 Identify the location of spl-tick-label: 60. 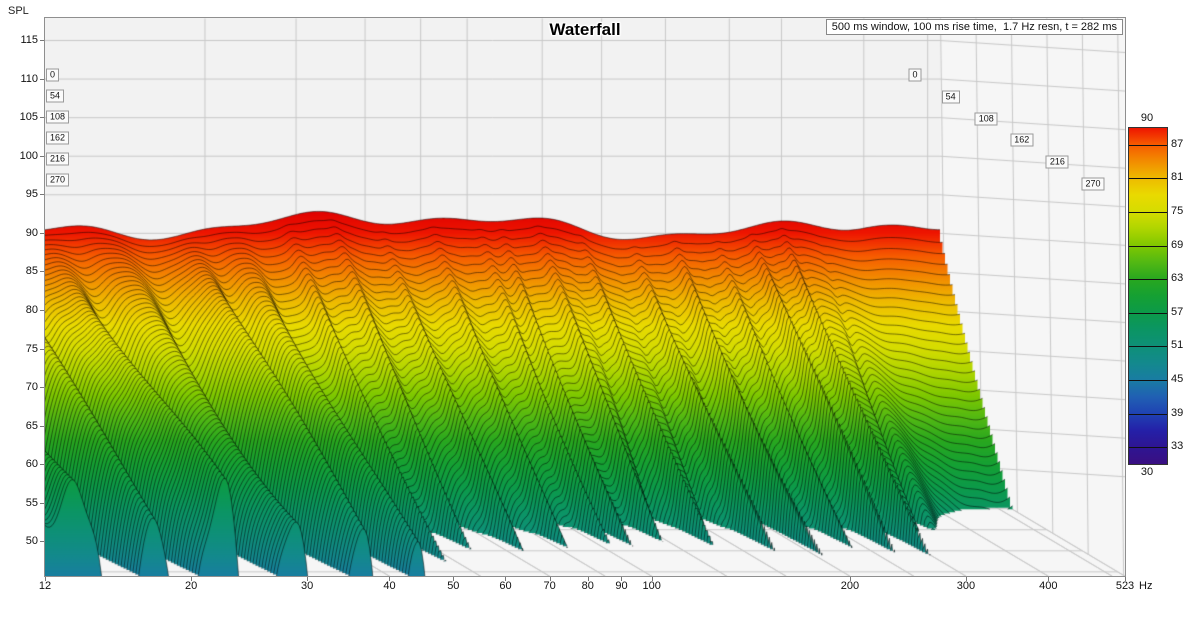
(31, 464).